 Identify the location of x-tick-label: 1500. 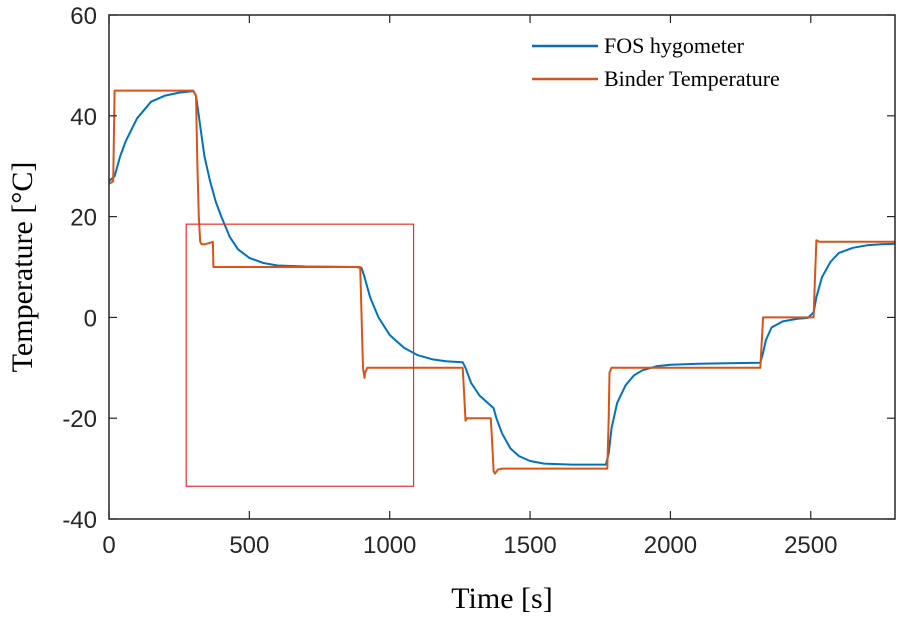
(529, 545).